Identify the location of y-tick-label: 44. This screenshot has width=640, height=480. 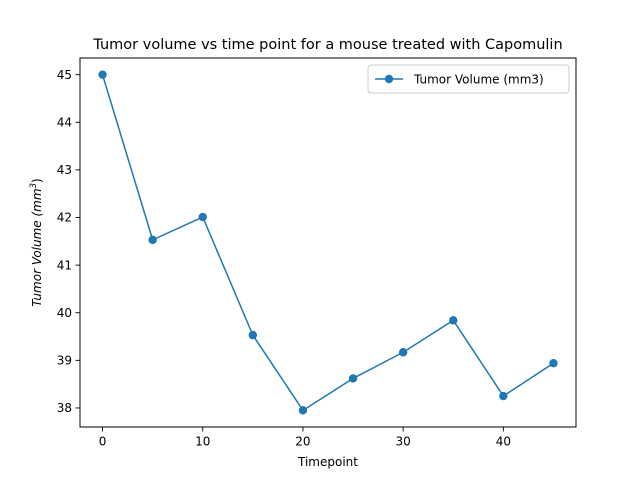
(64, 122).